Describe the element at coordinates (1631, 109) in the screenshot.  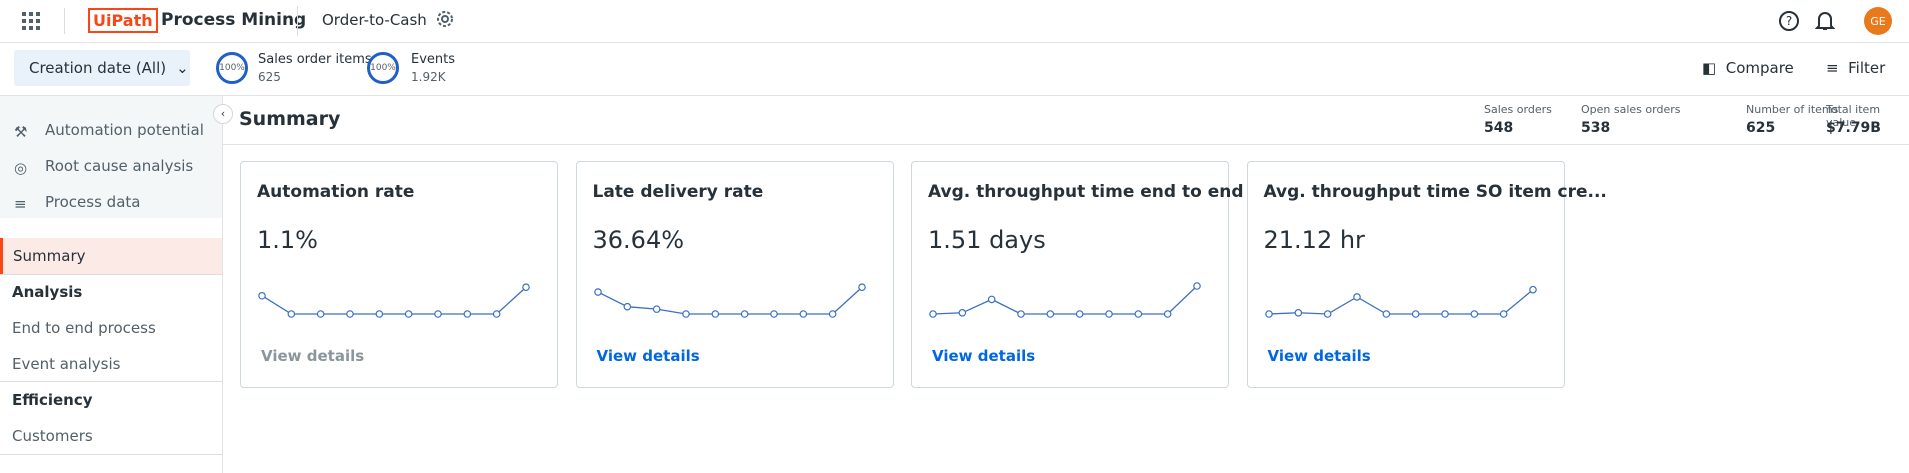
I see `kpi-label: Open sales orders` at that location.